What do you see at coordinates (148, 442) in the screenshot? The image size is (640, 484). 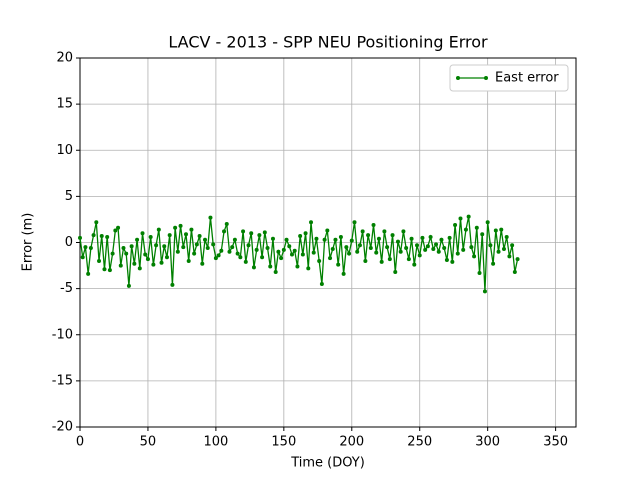 I see `x-tick-label: 50` at bounding box center [148, 442].